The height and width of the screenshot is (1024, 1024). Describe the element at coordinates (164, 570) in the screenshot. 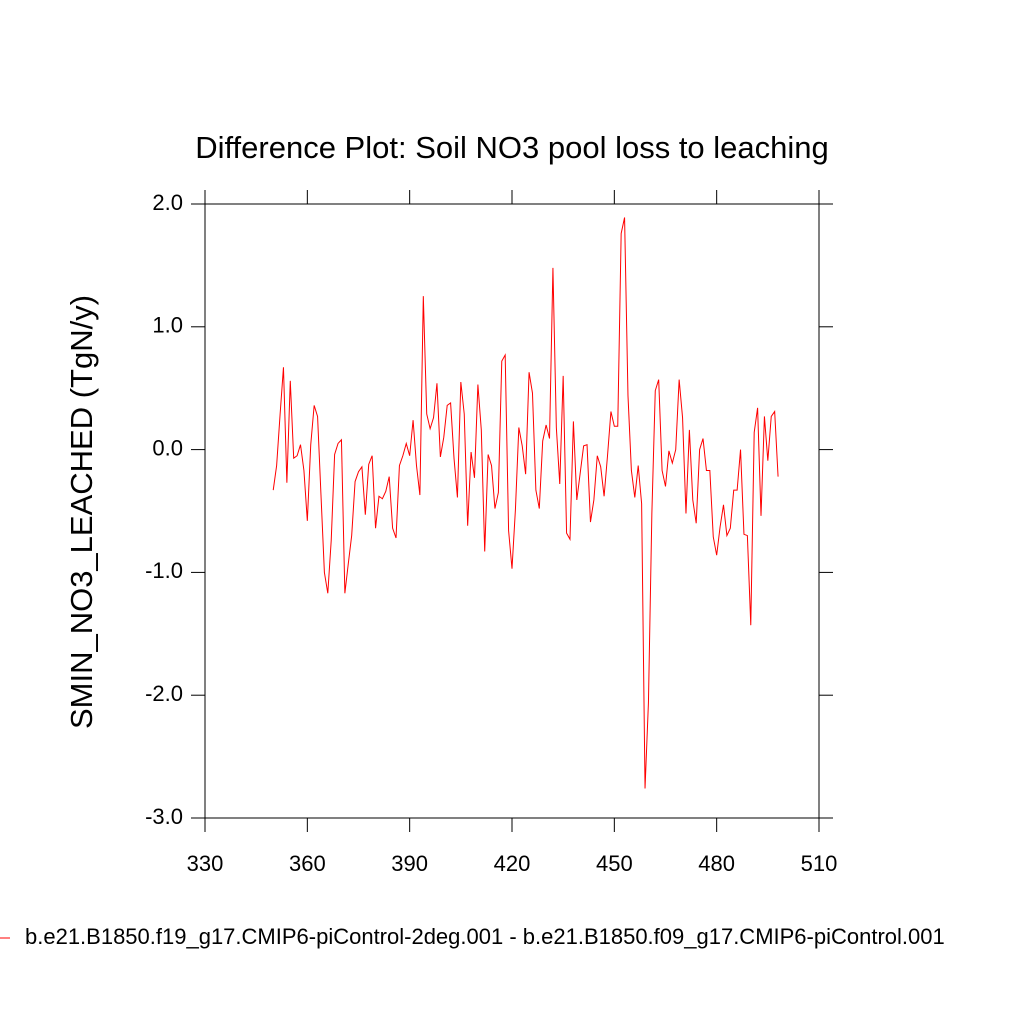

I see `y-tick-label: -1.0` at that location.